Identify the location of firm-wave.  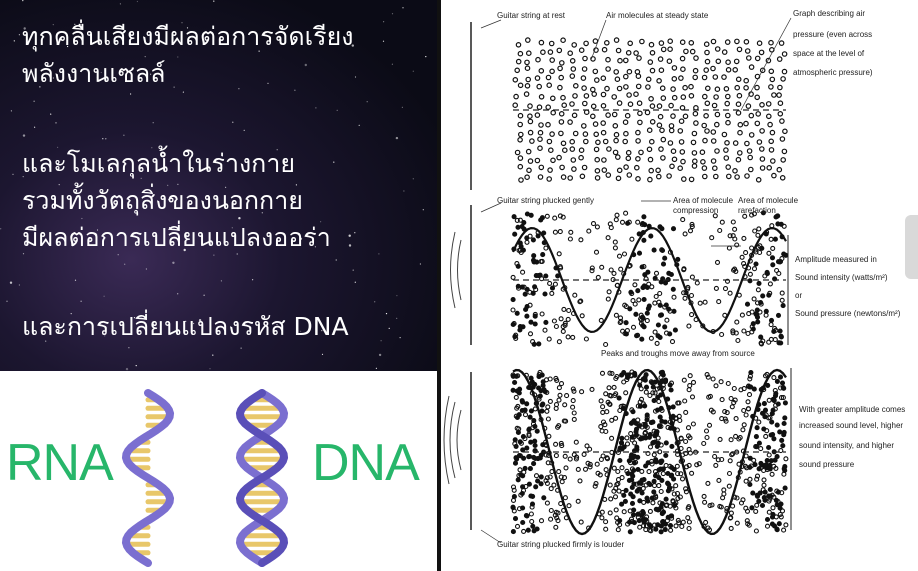
(649, 452).